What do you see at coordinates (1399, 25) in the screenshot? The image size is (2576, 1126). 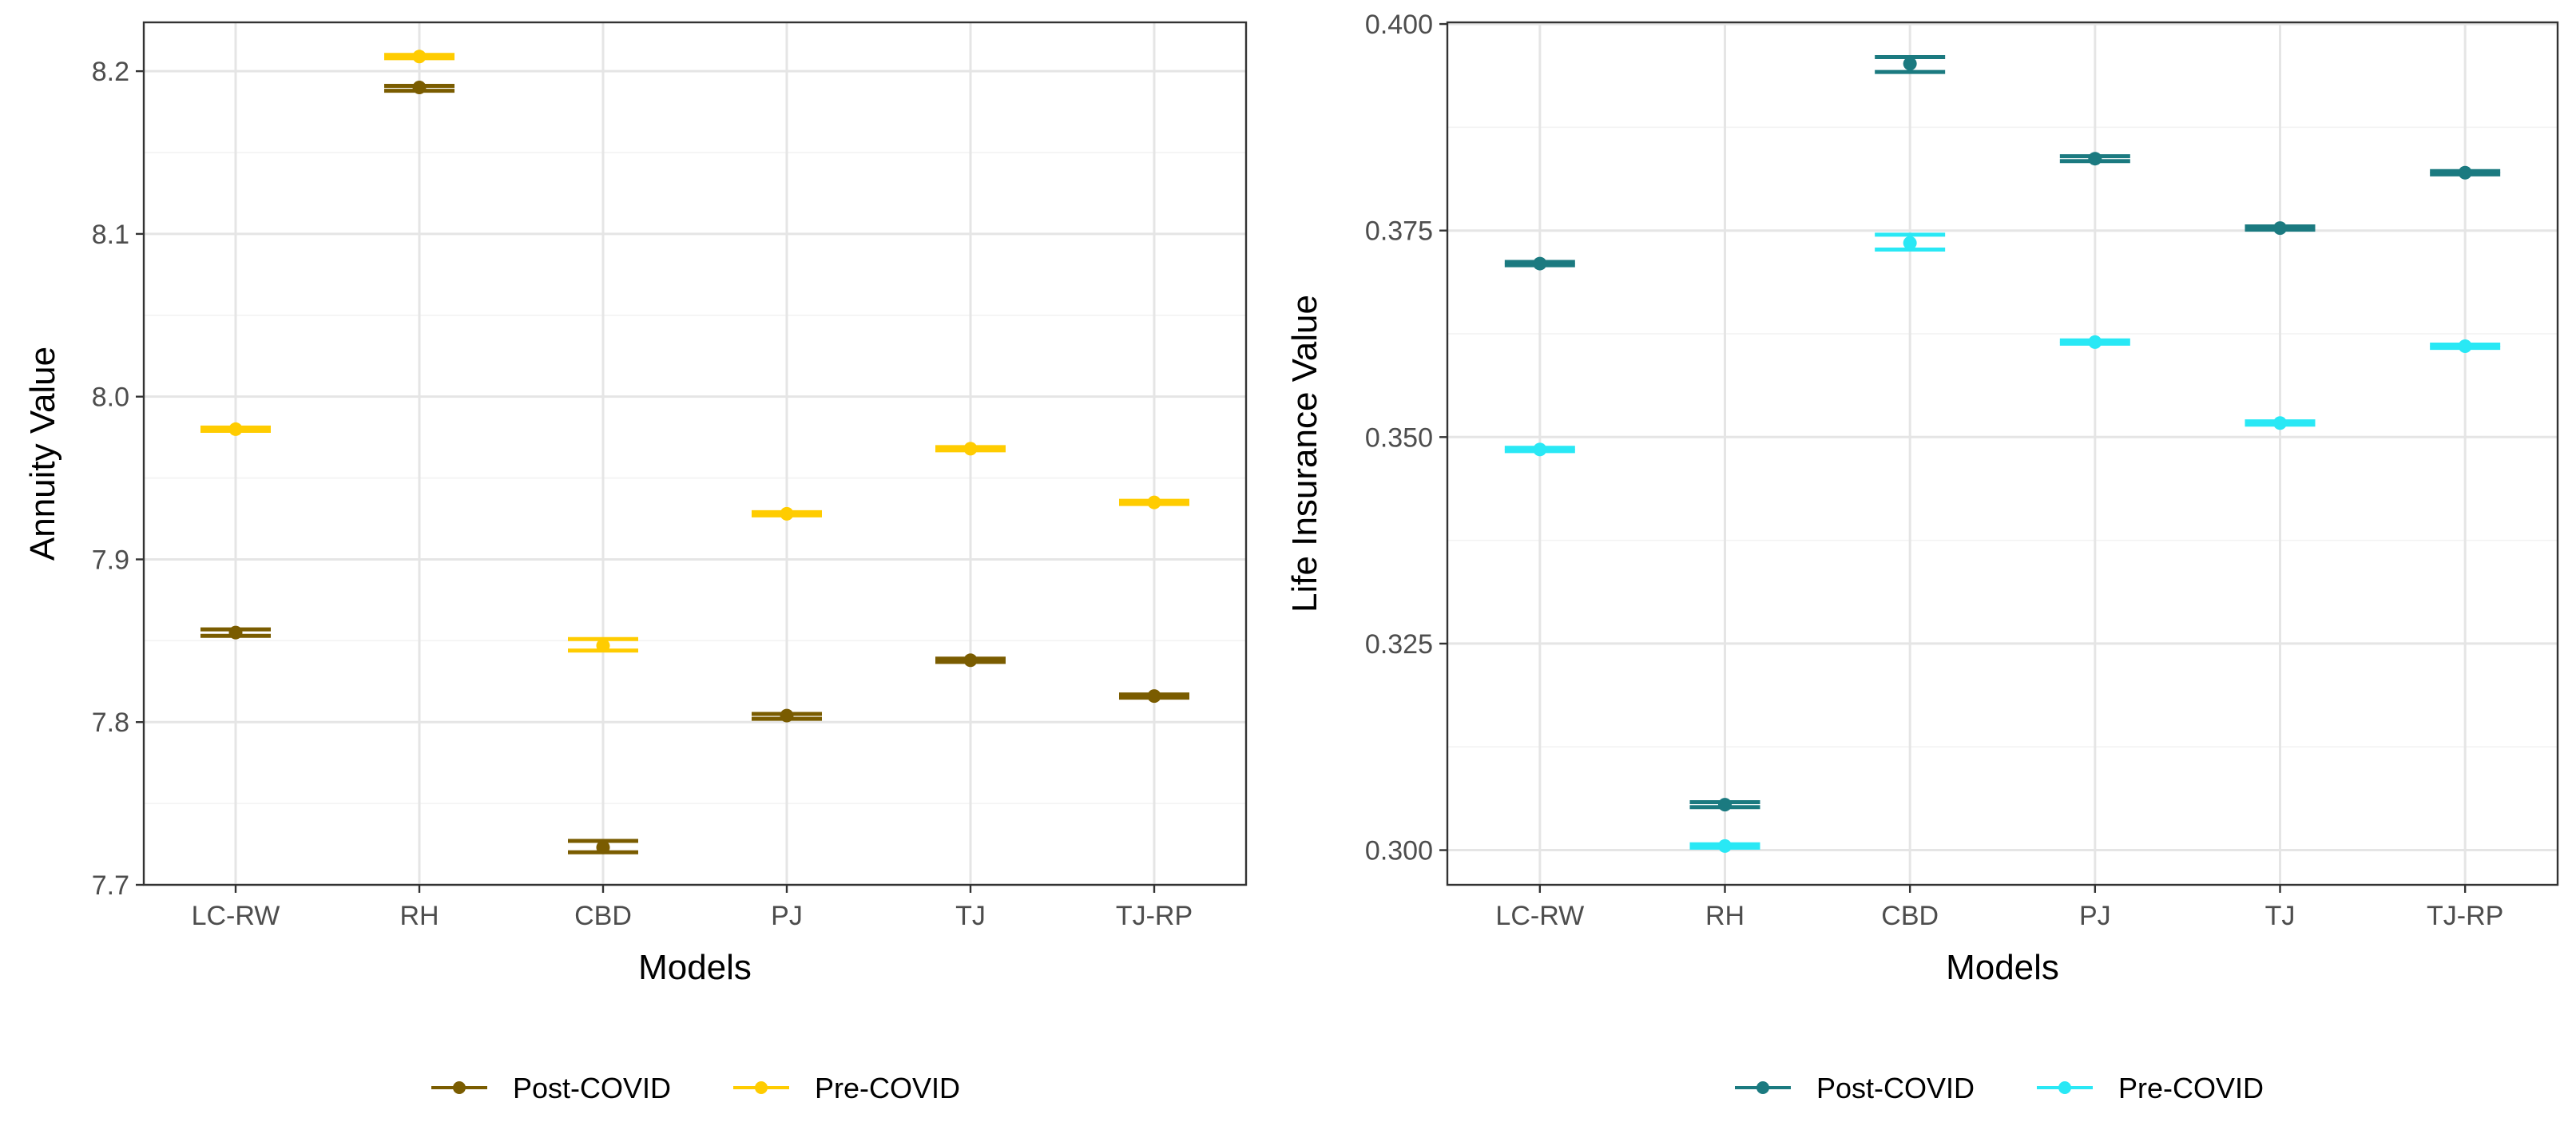 I see `life-insurance-y-tick-label: 0.400` at bounding box center [1399, 25].